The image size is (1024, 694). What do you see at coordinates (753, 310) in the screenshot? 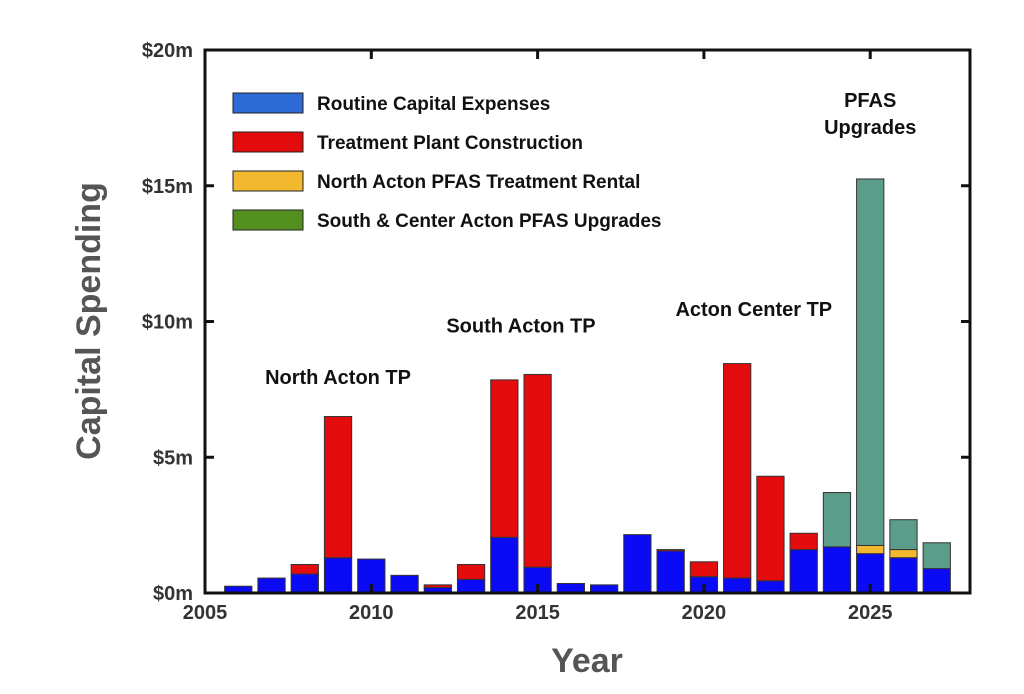
I see `annotation-label: Acton Center TP` at bounding box center [753, 310].